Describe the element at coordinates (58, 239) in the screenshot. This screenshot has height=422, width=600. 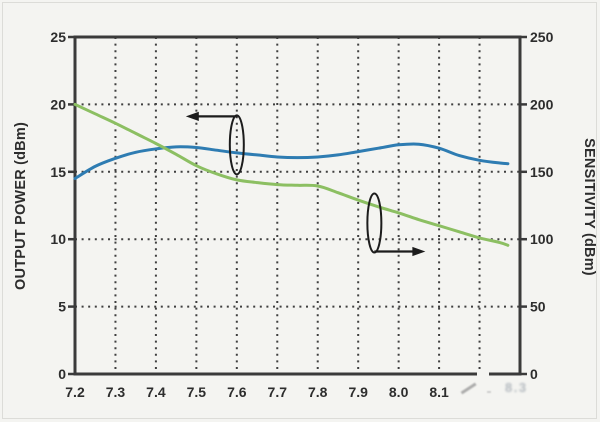
I see `left-tick-label: 10` at that location.